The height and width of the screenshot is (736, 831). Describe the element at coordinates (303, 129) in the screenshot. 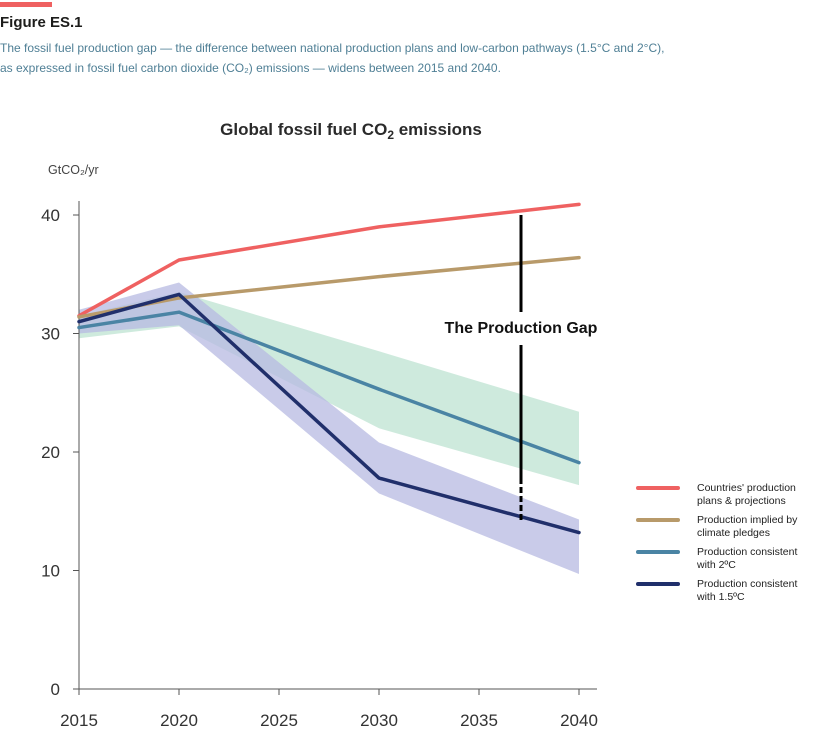

I see `chart-title-main: Global fossil fuel CO` at that location.